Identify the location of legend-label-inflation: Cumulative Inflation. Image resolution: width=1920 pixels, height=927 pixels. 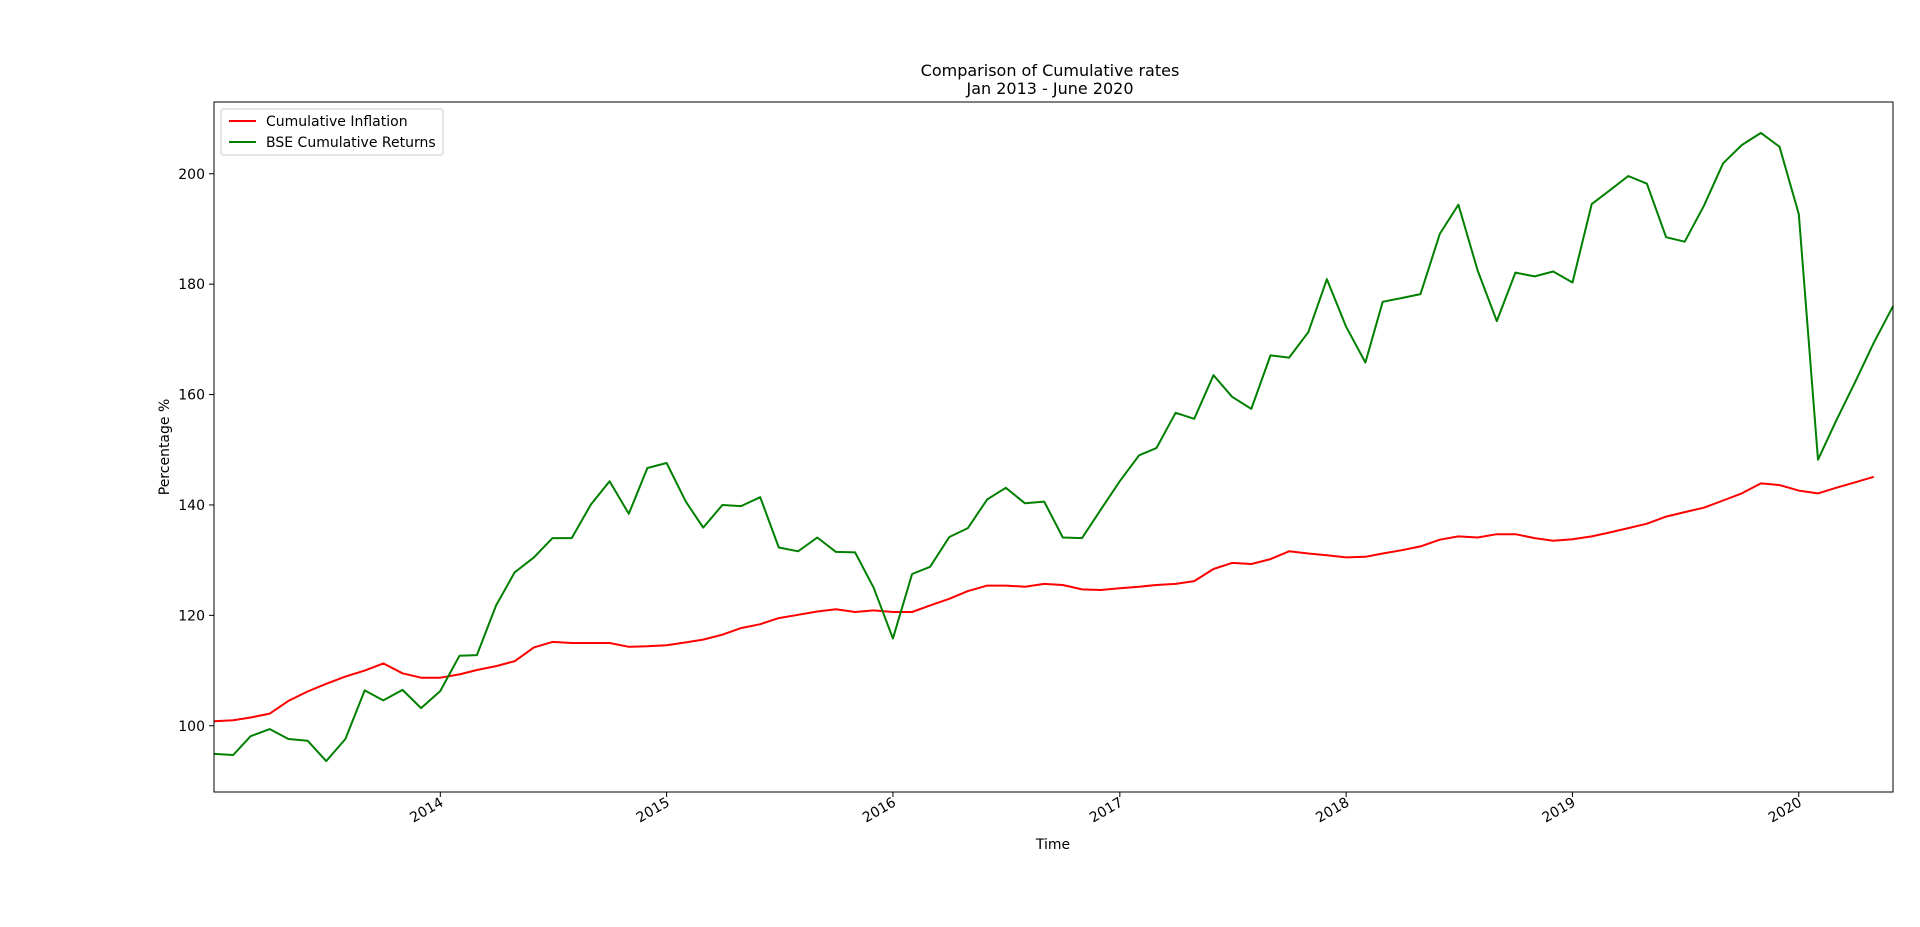
(337, 122).